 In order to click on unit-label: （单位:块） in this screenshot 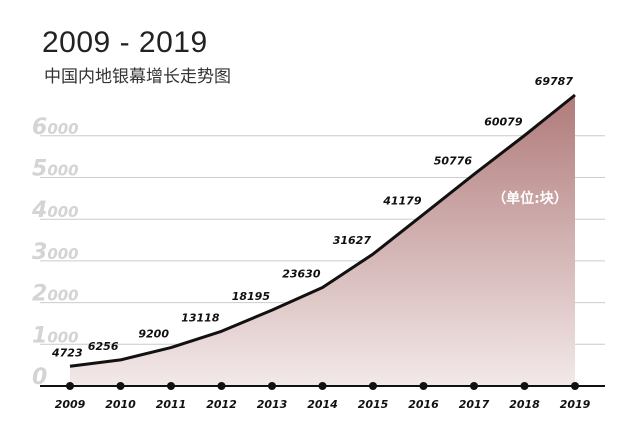, I will do `click(530, 198)`.